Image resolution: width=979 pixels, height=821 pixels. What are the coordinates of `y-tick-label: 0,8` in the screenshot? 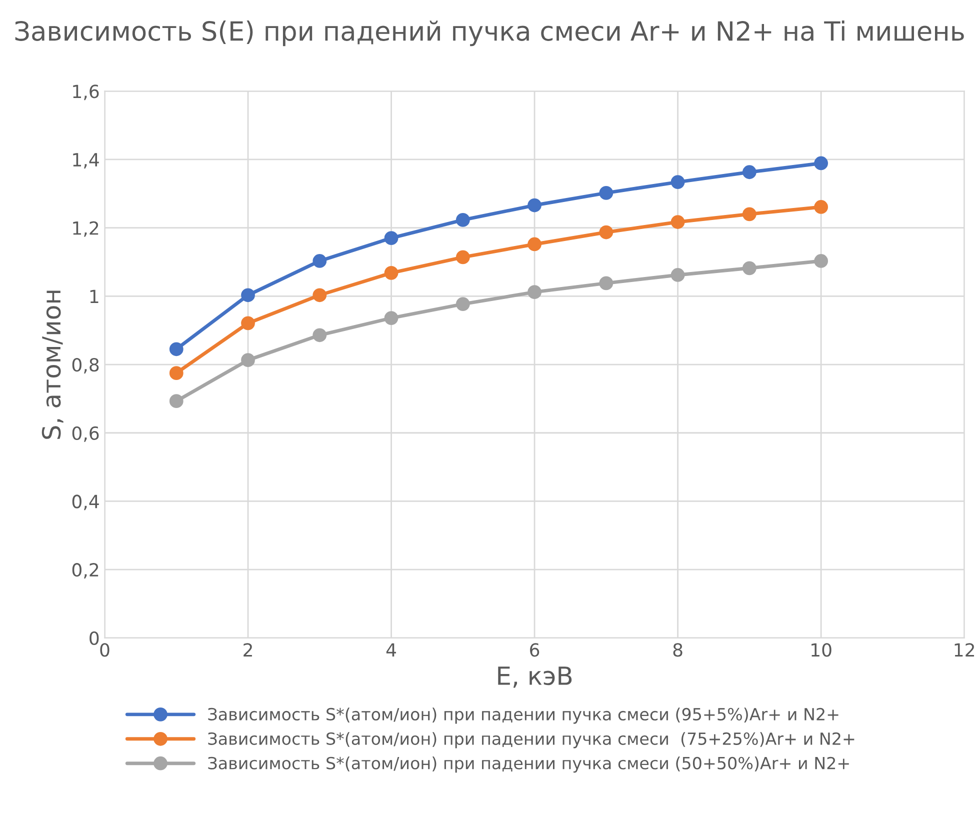 It's located at (85, 366).